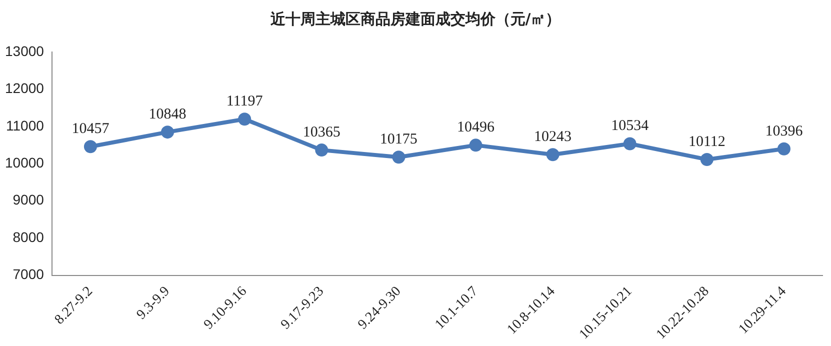 This screenshot has height=346, width=831. I want to click on y-tick-label: 13000, so click(24, 50).